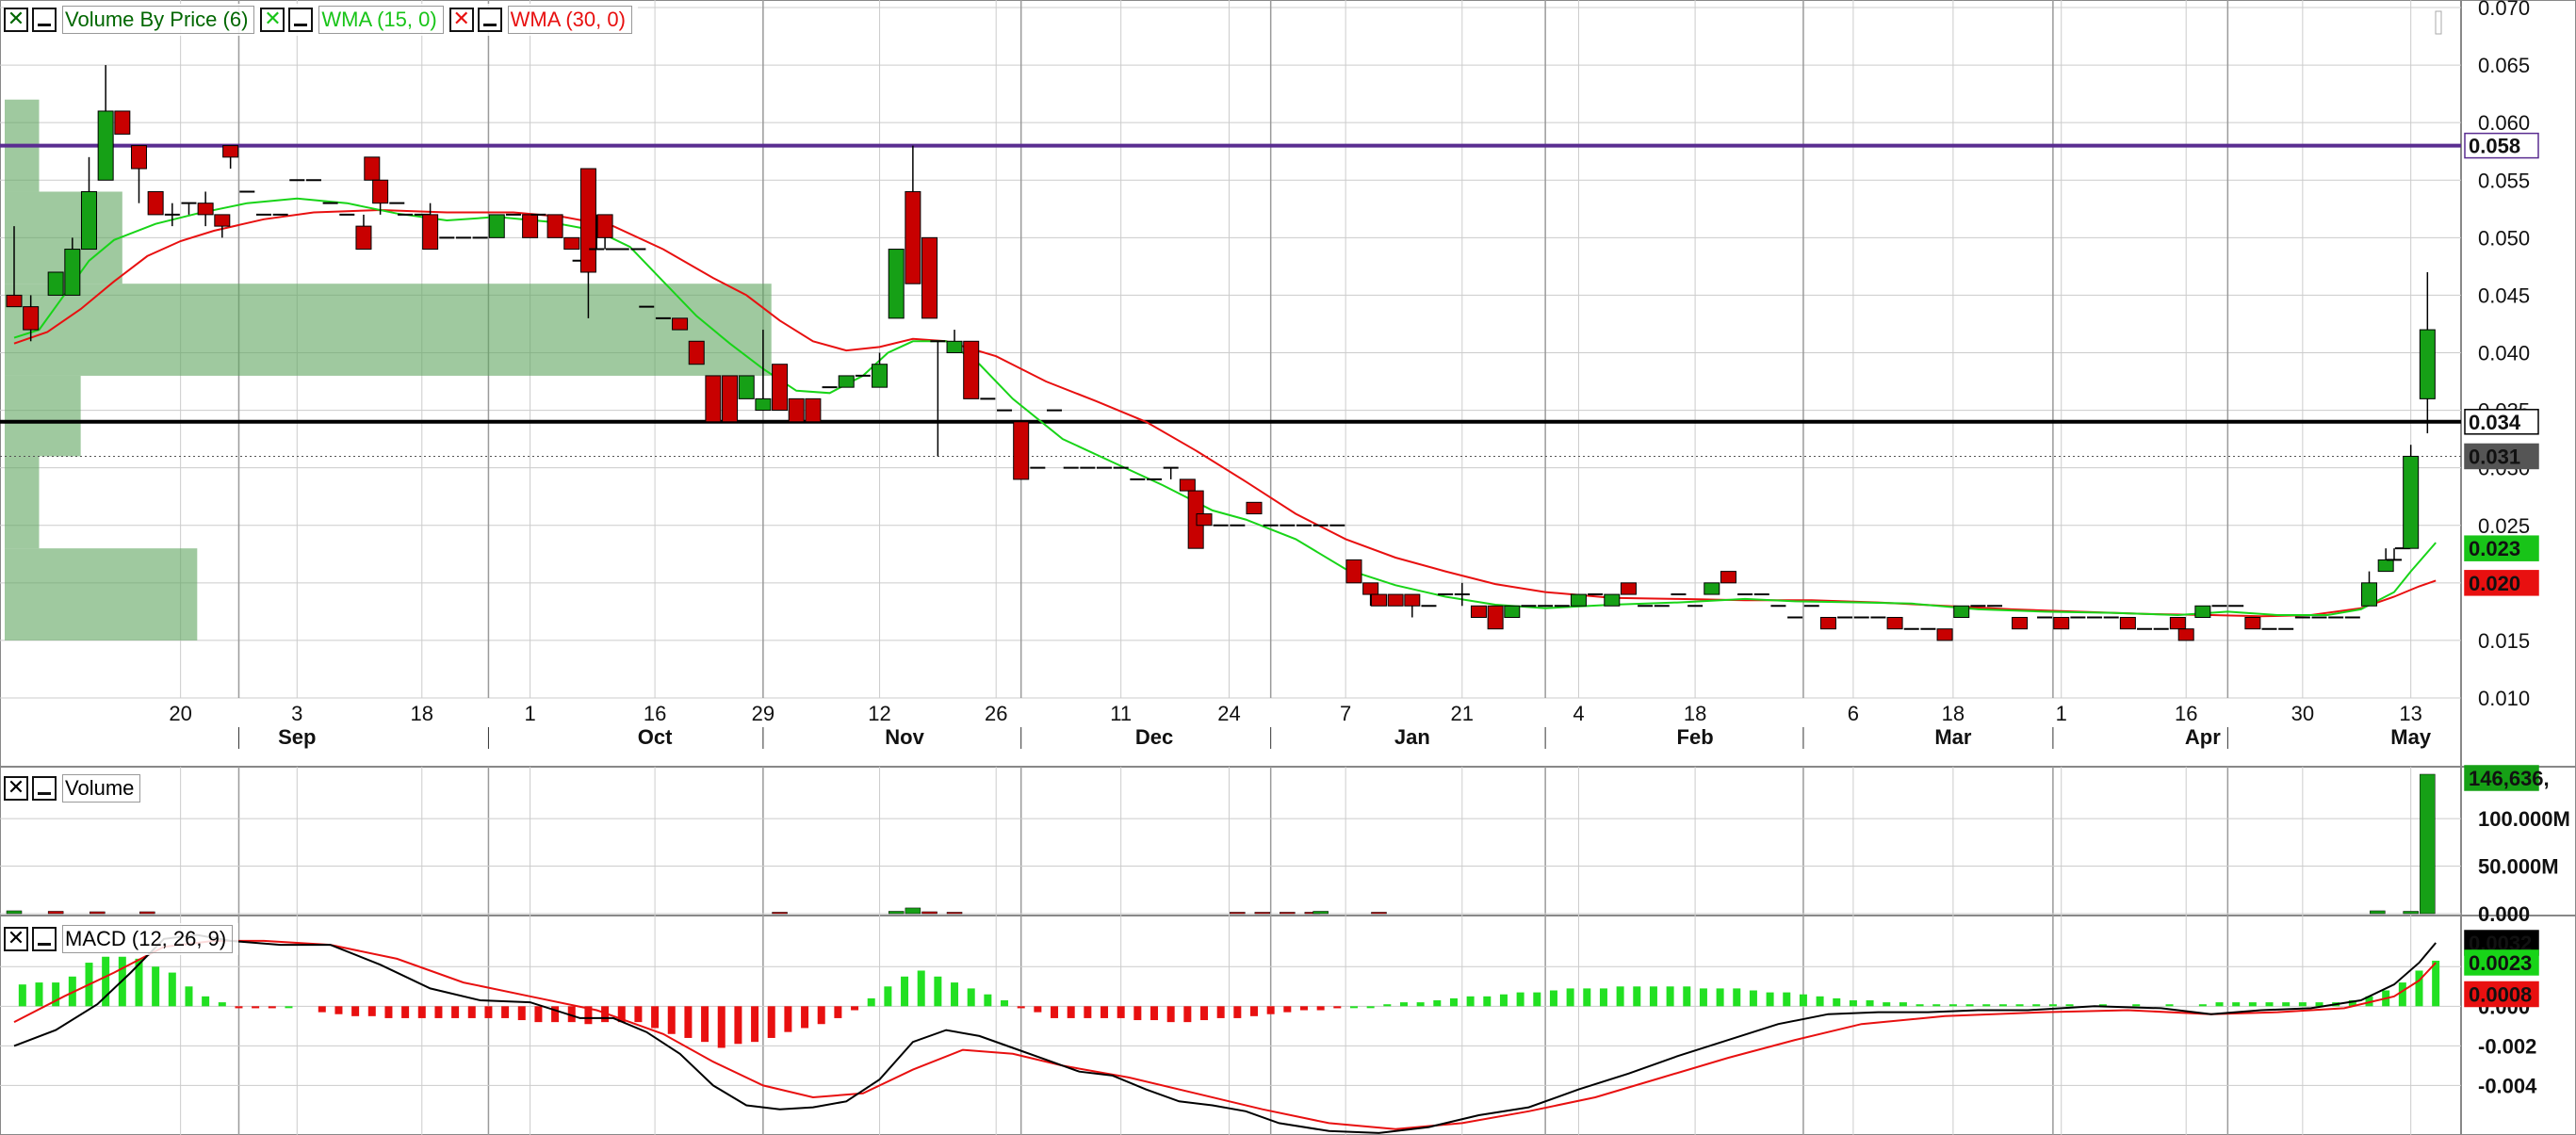 The width and height of the screenshot is (2576, 1135). I want to click on y-tick-label: 0.055, so click(2504, 180).